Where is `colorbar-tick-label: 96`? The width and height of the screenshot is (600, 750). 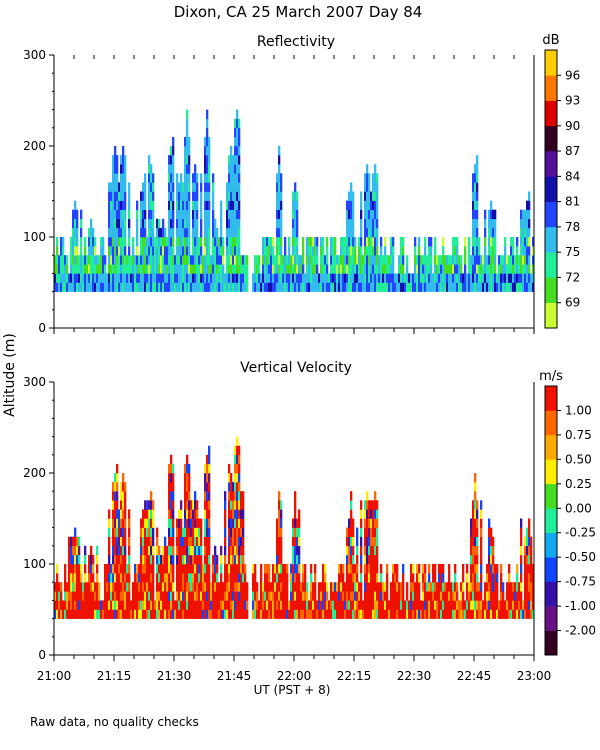
colorbar-tick-label: 96 is located at coordinates (572, 75).